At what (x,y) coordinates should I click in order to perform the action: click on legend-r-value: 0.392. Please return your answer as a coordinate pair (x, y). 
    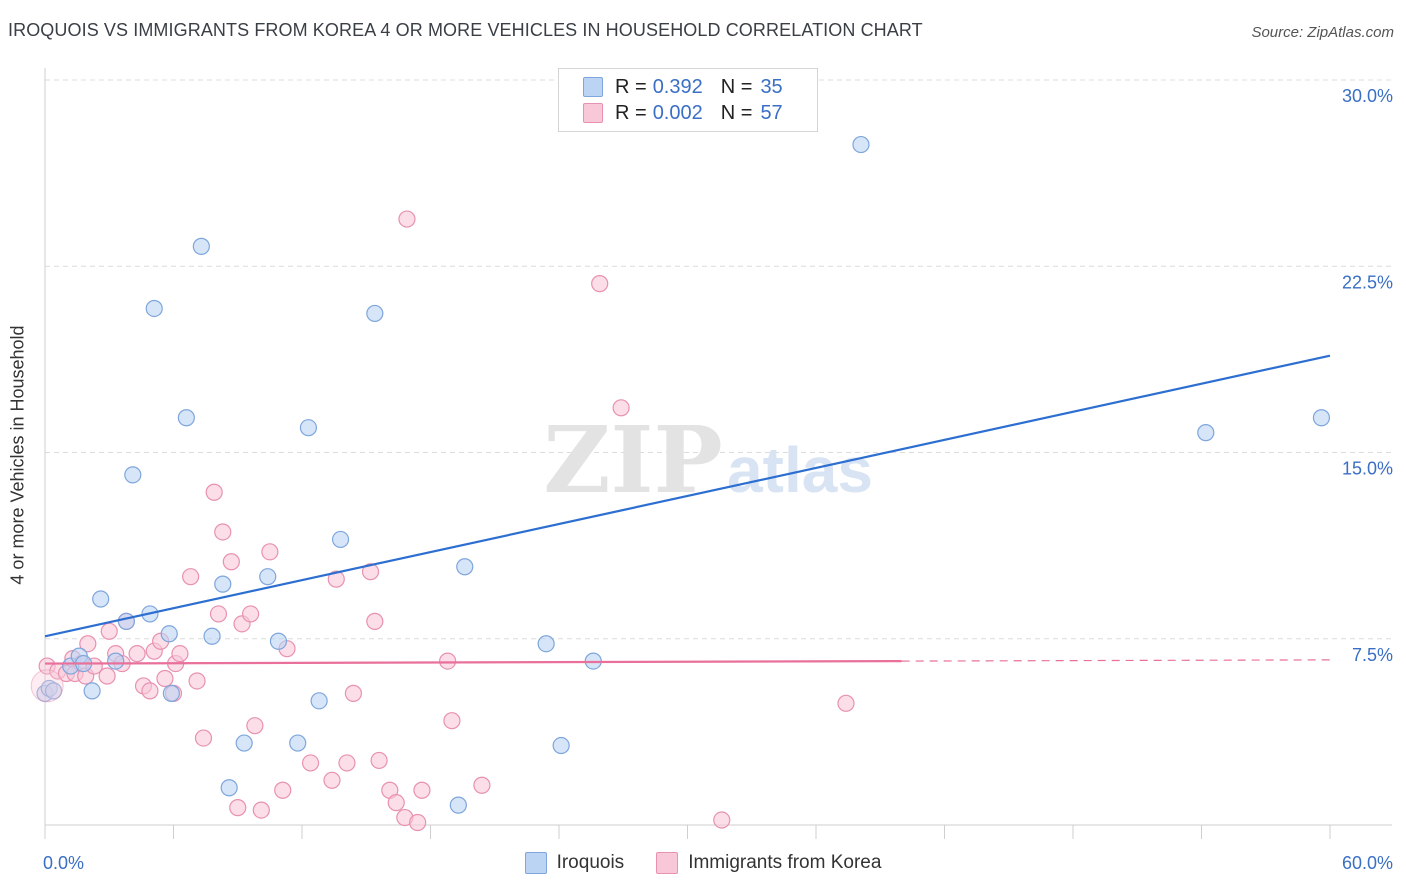
    Looking at the image, I should click on (677, 86).